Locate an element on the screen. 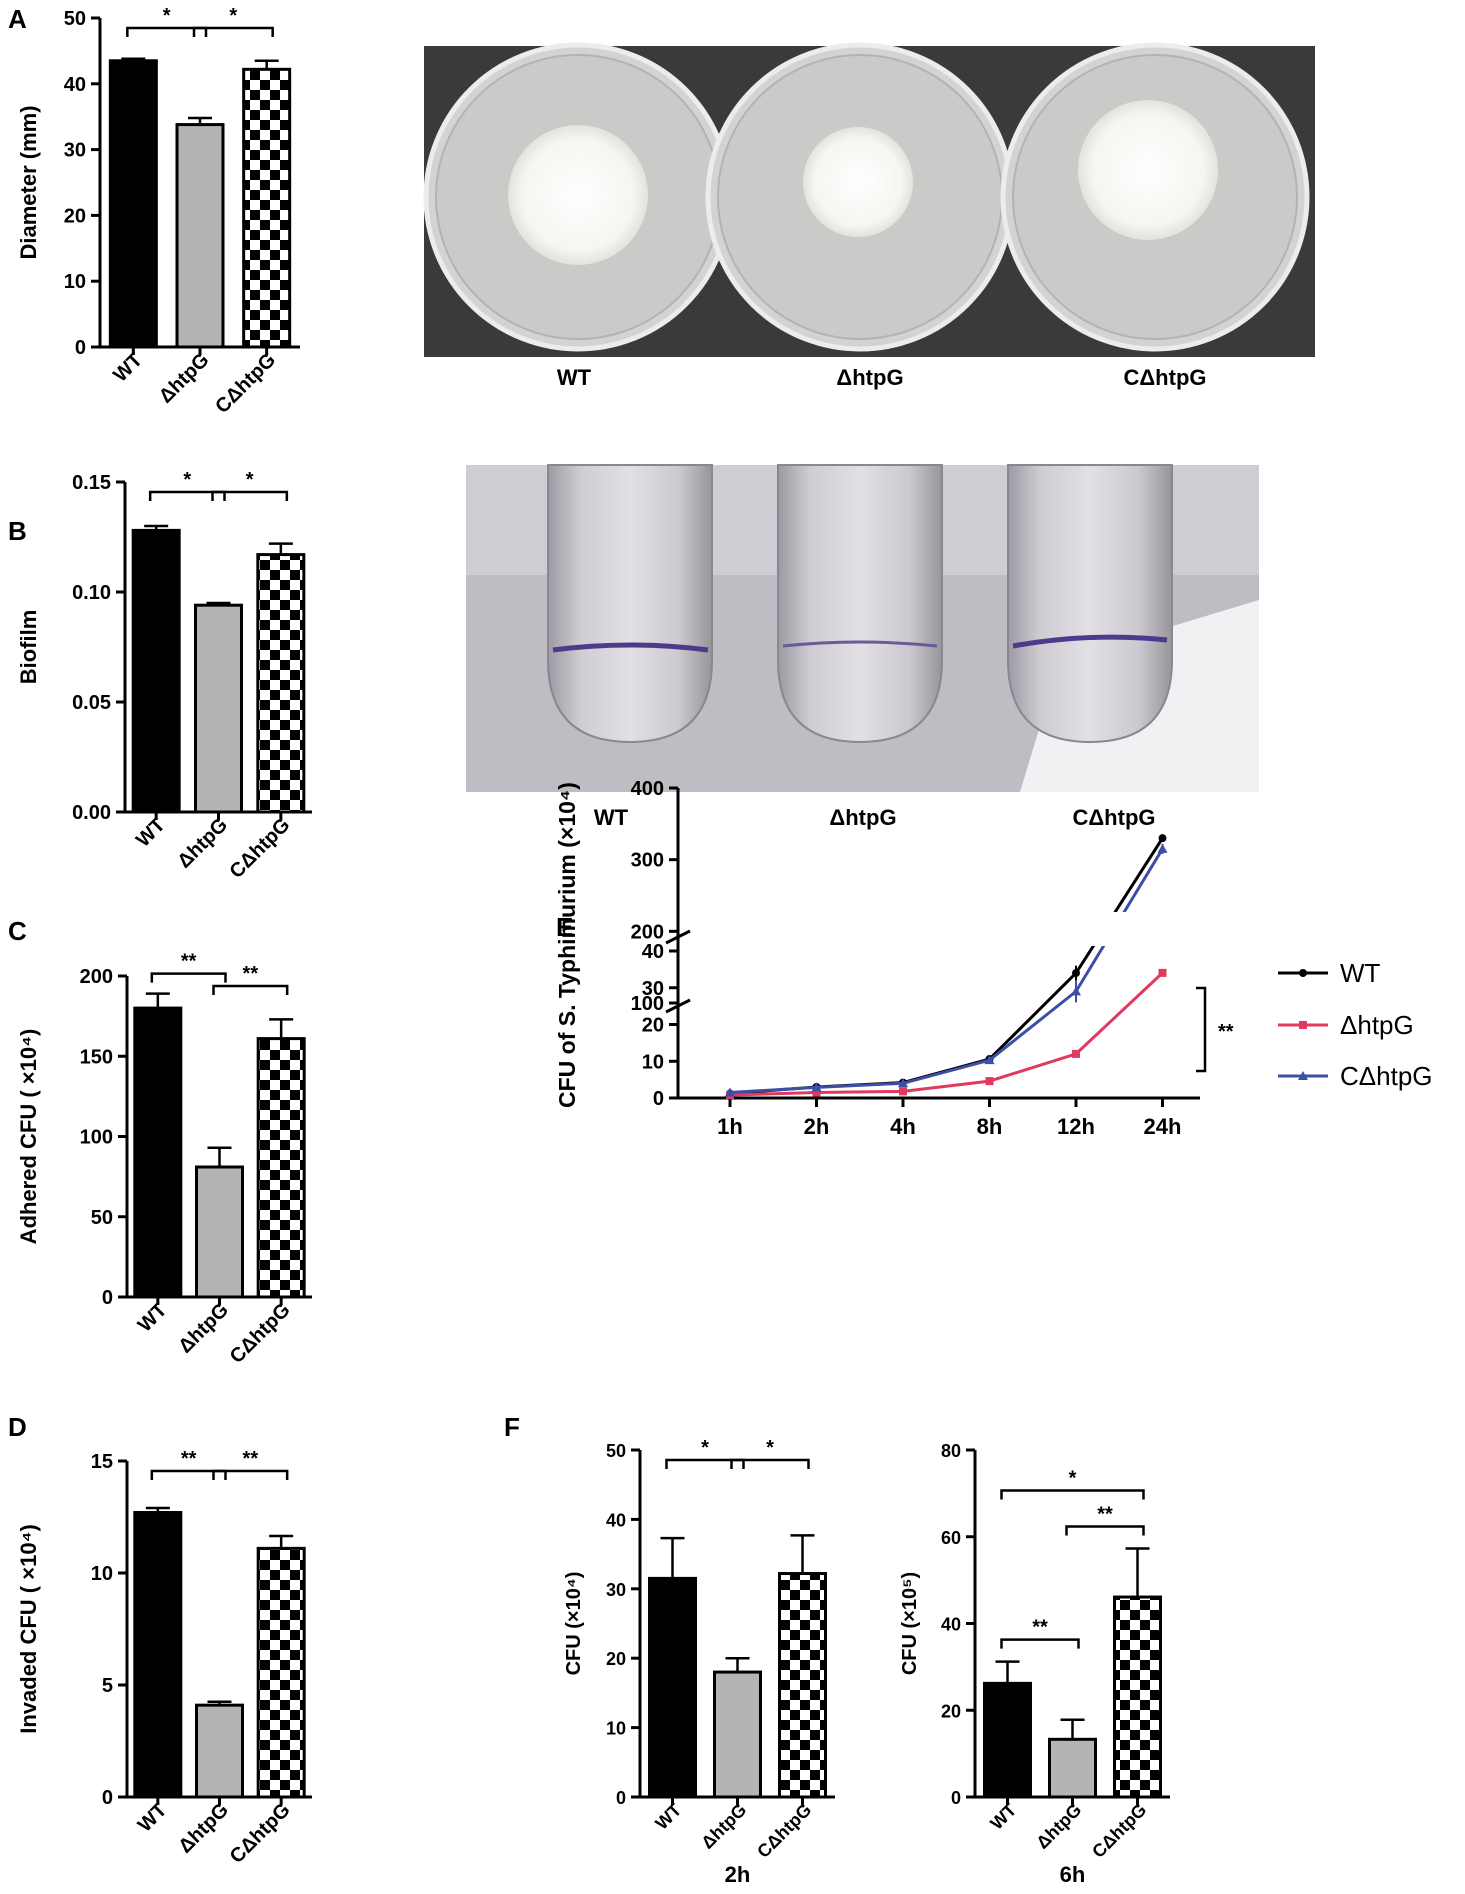 The image size is (1465, 1894). legend-label-2: CΔhtpG is located at coordinates (1386, 1076).